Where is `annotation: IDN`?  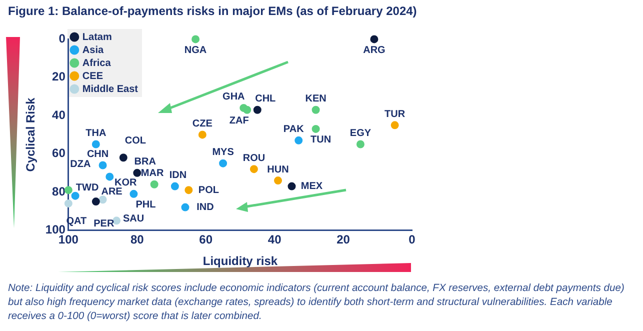
annotation: IDN is located at coordinates (178, 176).